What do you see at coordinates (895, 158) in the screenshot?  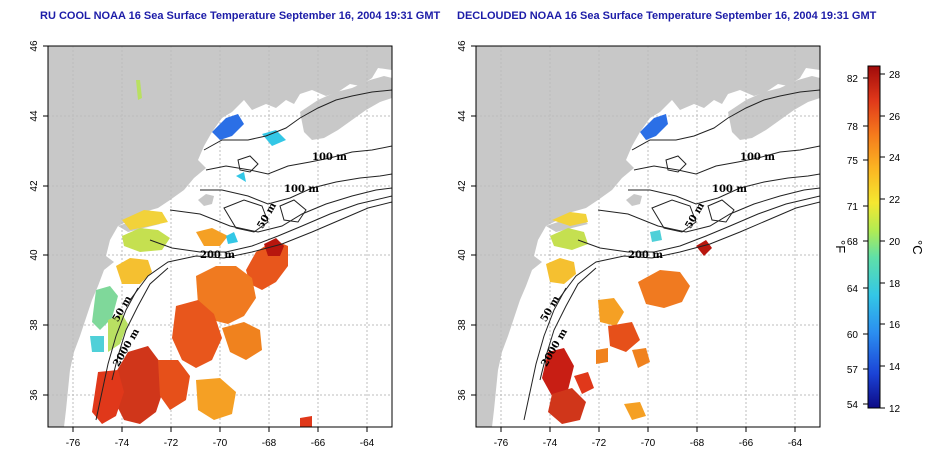 I see `celsius-tick: 24` at bounding box center [895, 158].